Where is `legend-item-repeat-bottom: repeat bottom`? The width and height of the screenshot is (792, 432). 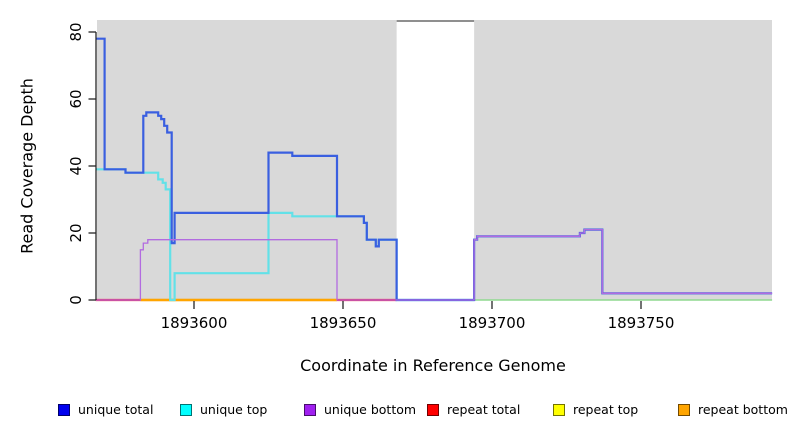 legend-item-repeat-bottom: repeat bottom is located at coordinates (733, 409).